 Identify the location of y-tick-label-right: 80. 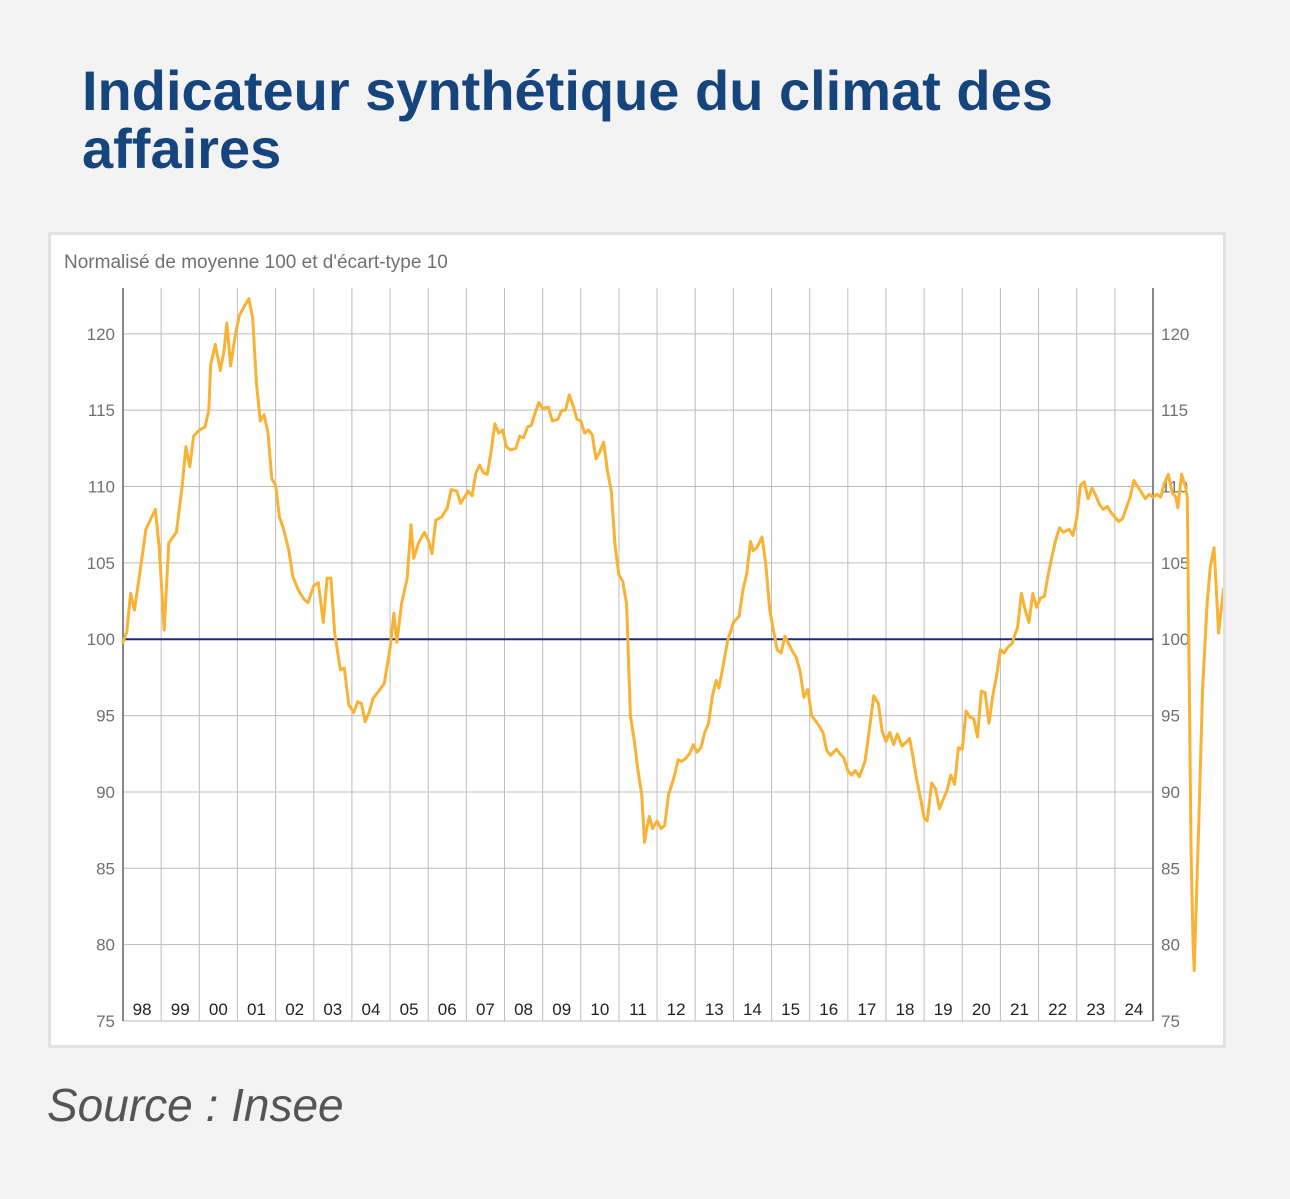
(1170, 945).